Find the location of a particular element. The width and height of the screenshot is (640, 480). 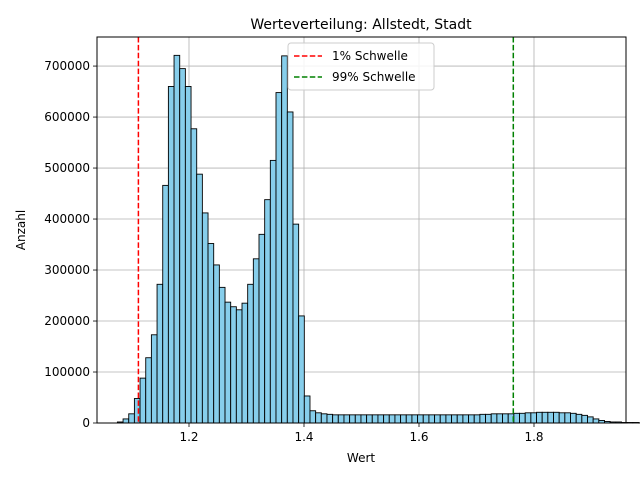

x-tick-label: 1.2 is located at coordinates (188, 437).